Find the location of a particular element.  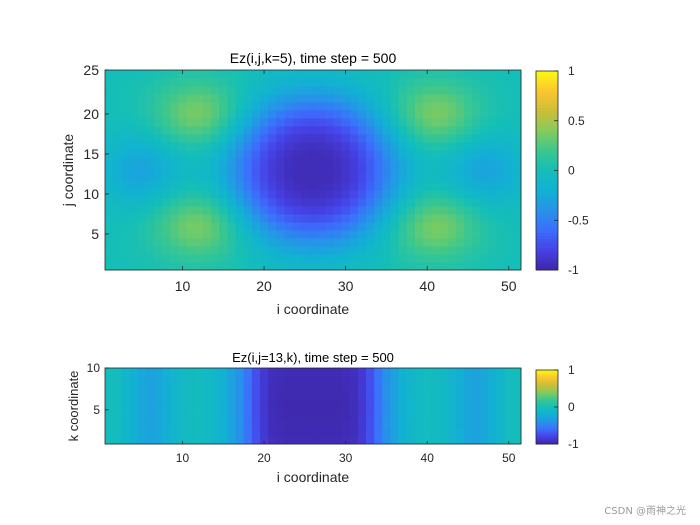

bottom-y-tick-label: 5 is located at coordinates (96, 410).